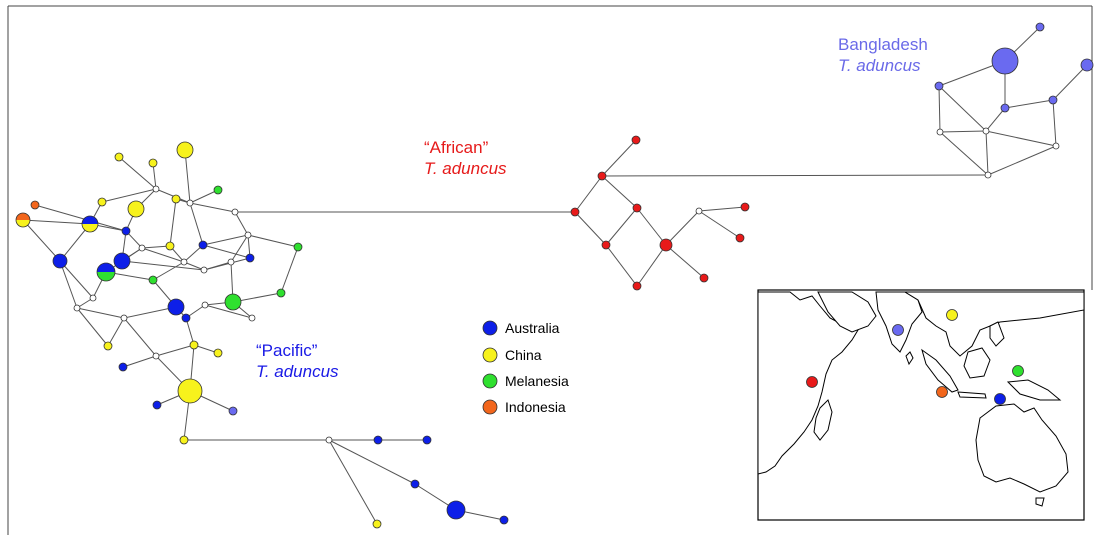  I want to click on arabia-landmass, so click(847, 312).